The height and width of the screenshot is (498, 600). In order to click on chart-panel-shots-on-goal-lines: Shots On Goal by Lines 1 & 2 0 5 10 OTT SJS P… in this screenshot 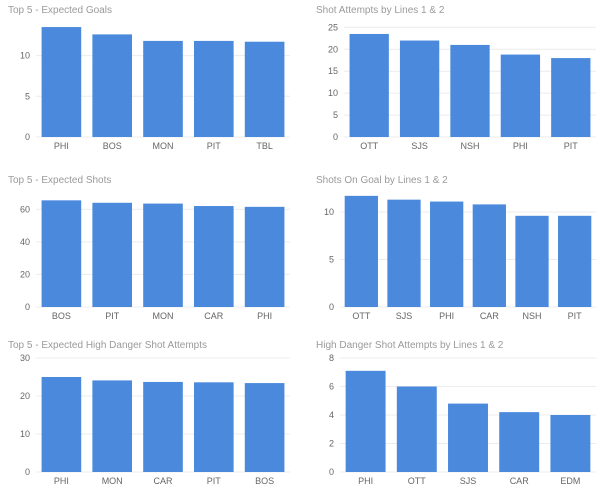, I will do `click(456, 251)`.